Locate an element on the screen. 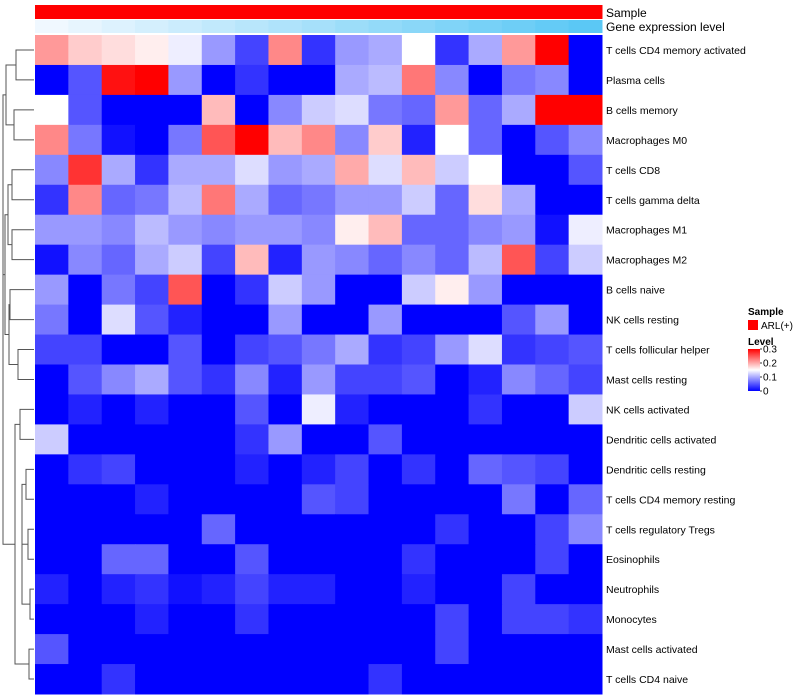  legend-sample-title: Sample is located at coordinates (766, 312).